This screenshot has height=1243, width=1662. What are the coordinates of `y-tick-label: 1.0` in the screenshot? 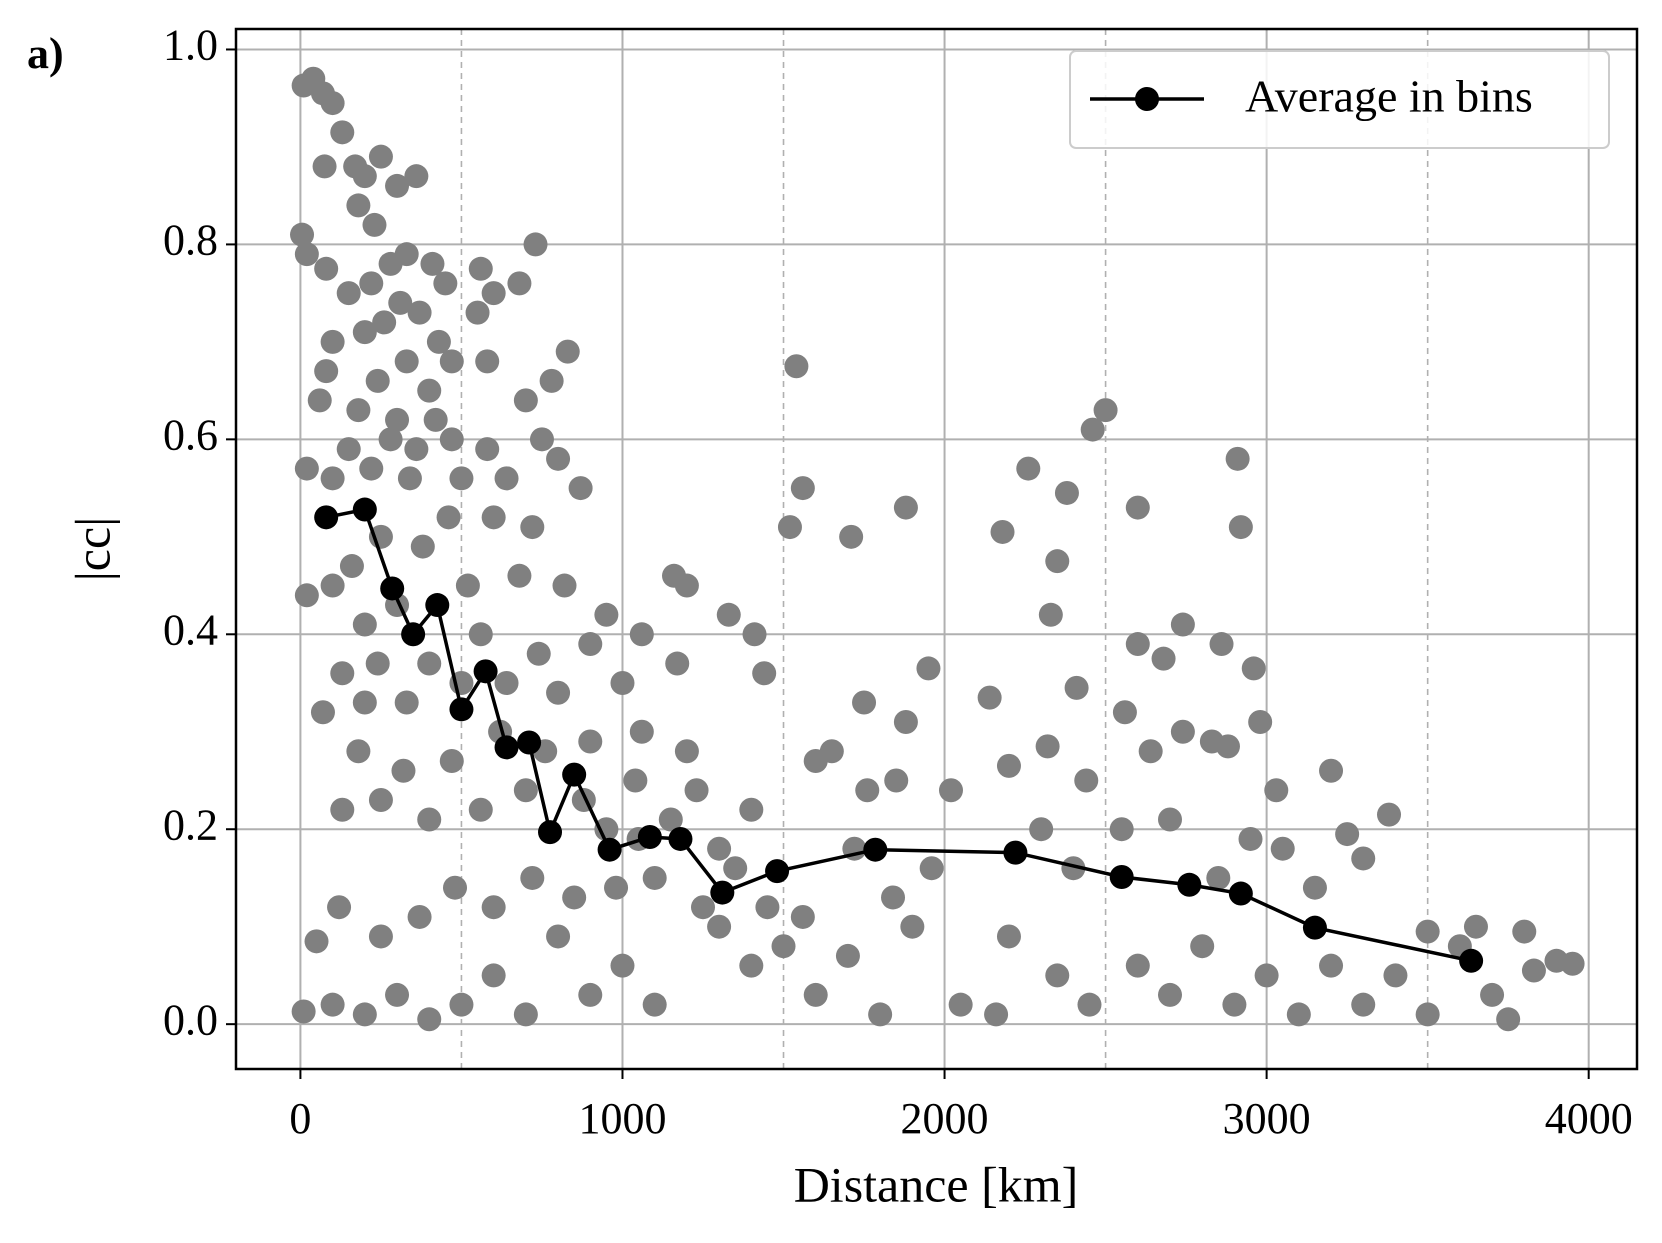 It's located at (190, 45).